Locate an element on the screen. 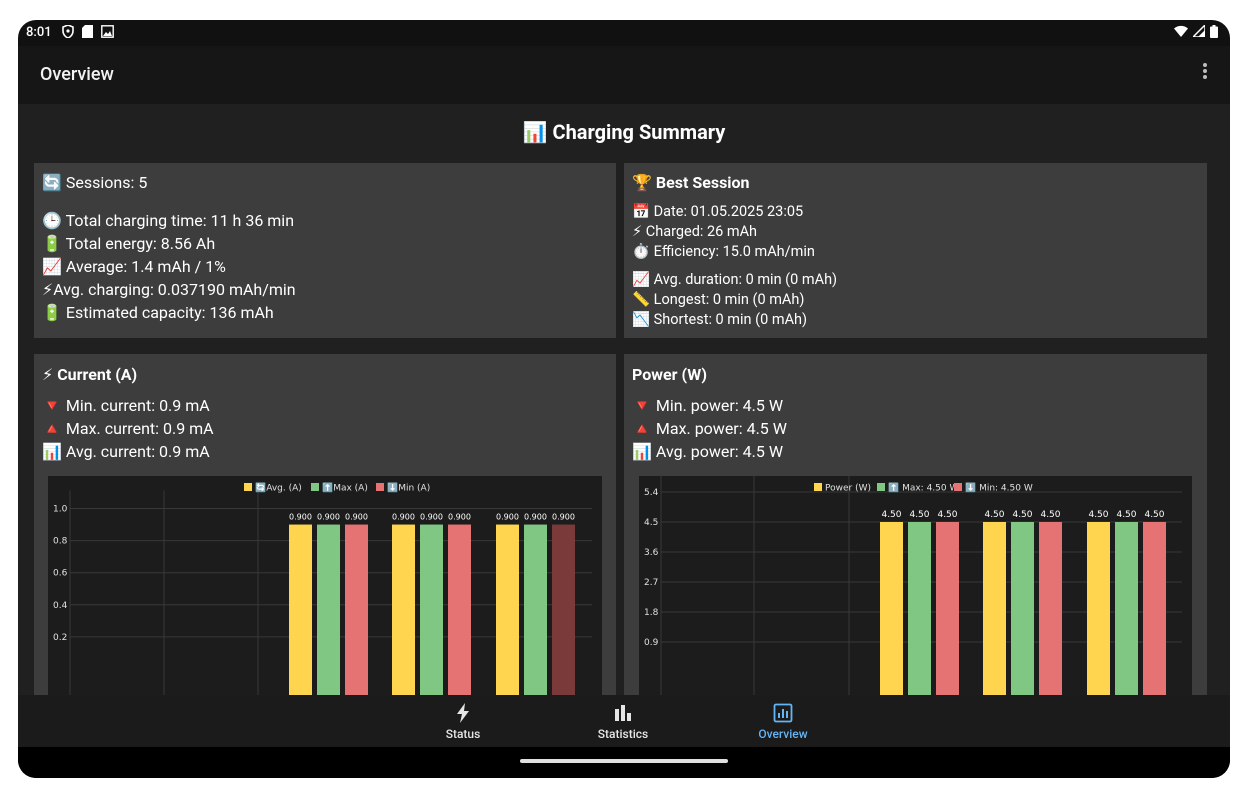 This screenshot has width=1250, height=800. chart-box-icon is located at coordinates (783, 713).